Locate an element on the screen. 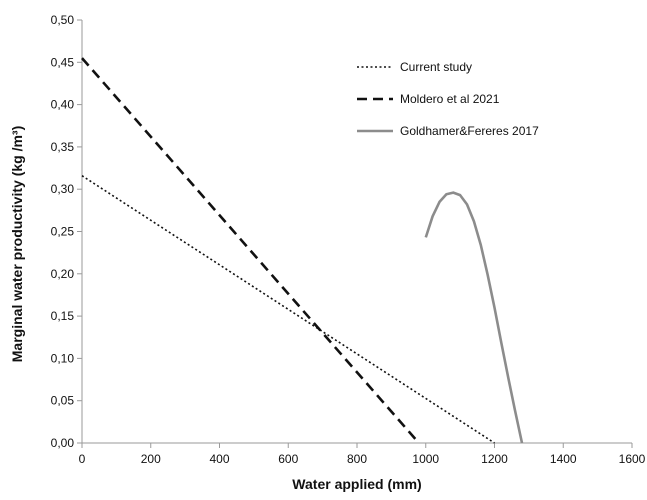 This screenshot has height=500, width=647. x-tick-label: 0 is located at coordinates (82, 459).